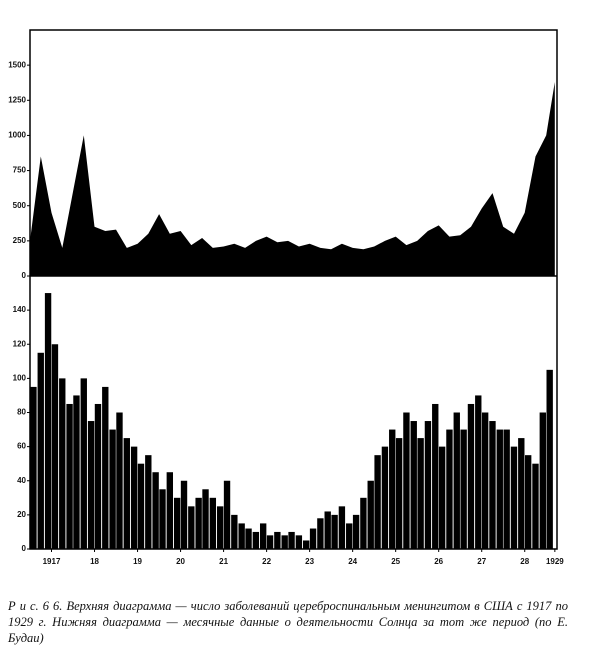 This screenshot has height=663, width=590. What do you see at coordinates (94, 561) in the screenshot?
I see `x-tick-label: 18` at bounding box center [94, 561].